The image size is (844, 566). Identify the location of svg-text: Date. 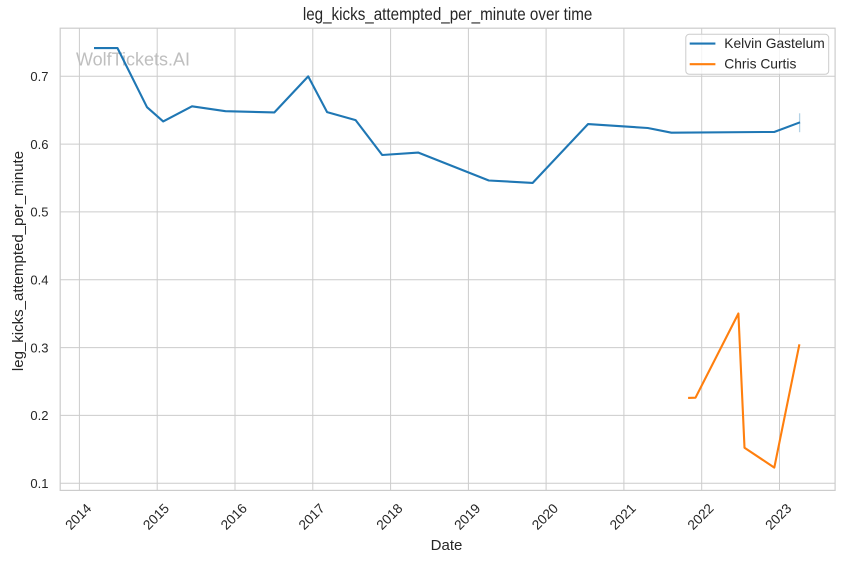
(447, 545).